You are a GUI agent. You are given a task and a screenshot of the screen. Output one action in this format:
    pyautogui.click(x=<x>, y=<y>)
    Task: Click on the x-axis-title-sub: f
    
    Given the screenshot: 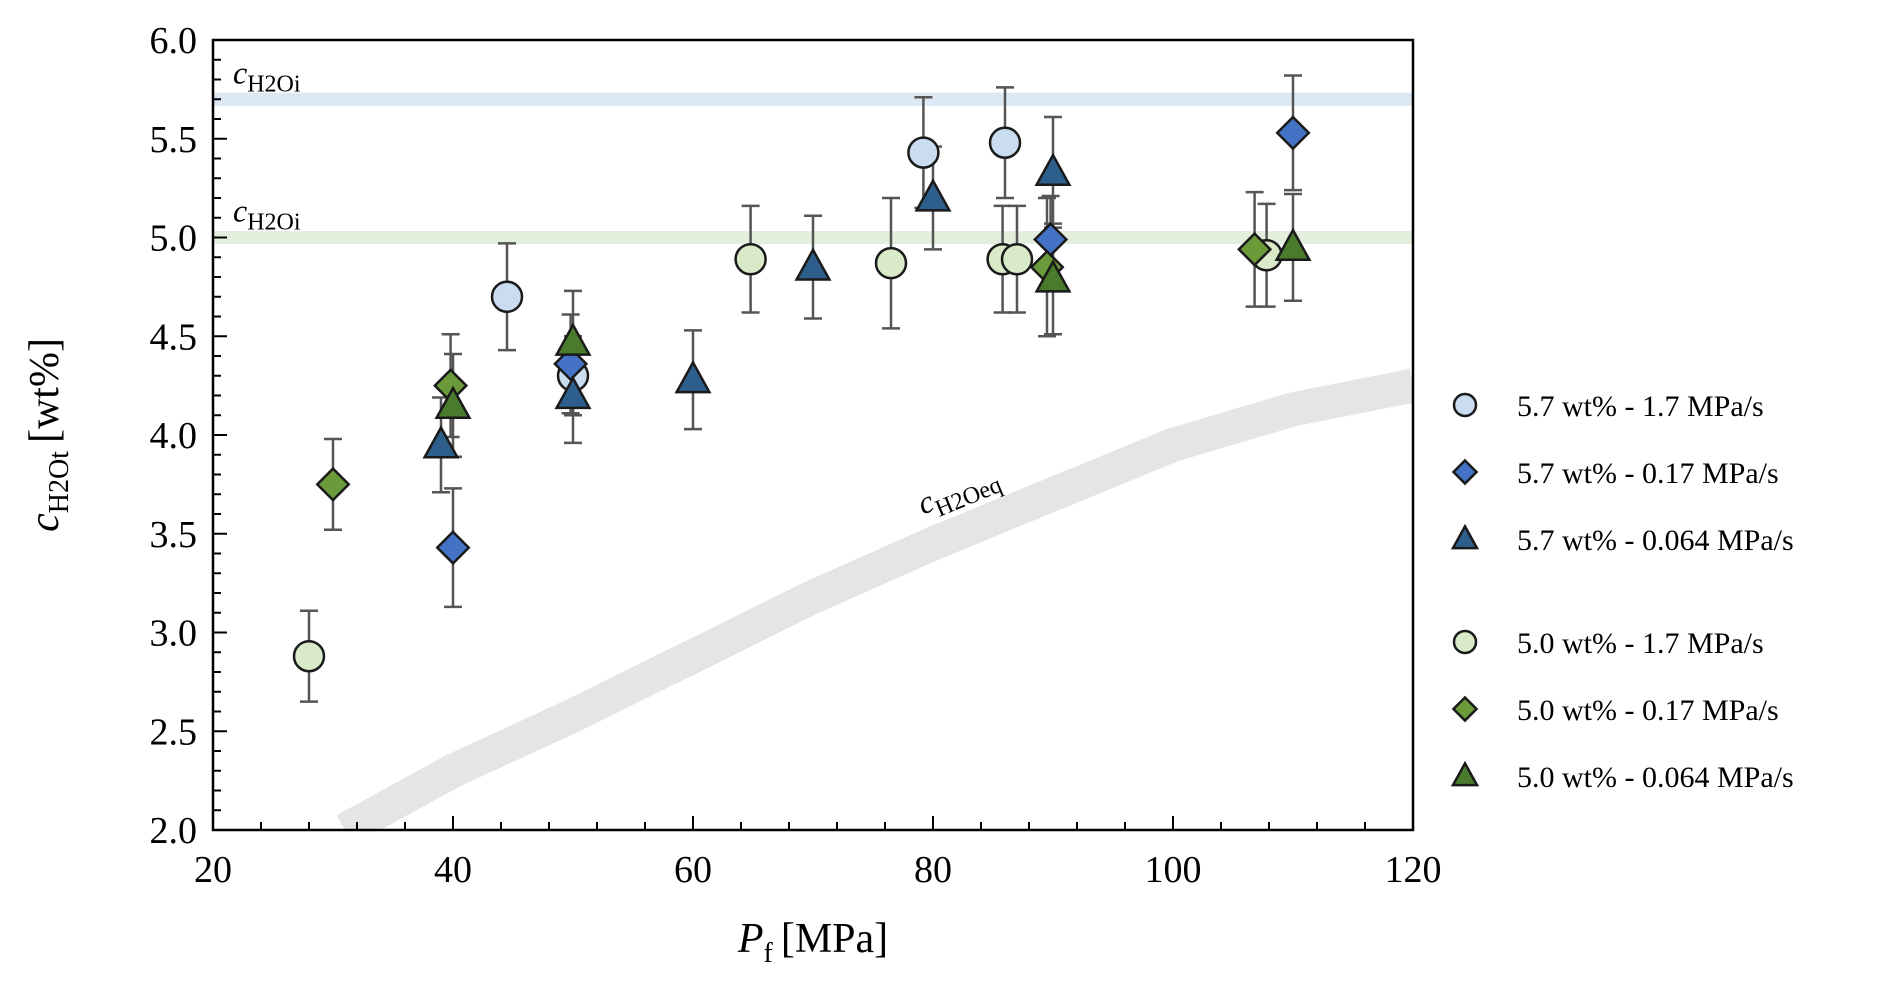 What is the action you would take?
    pyautogui.click(x=769, y=953)
    